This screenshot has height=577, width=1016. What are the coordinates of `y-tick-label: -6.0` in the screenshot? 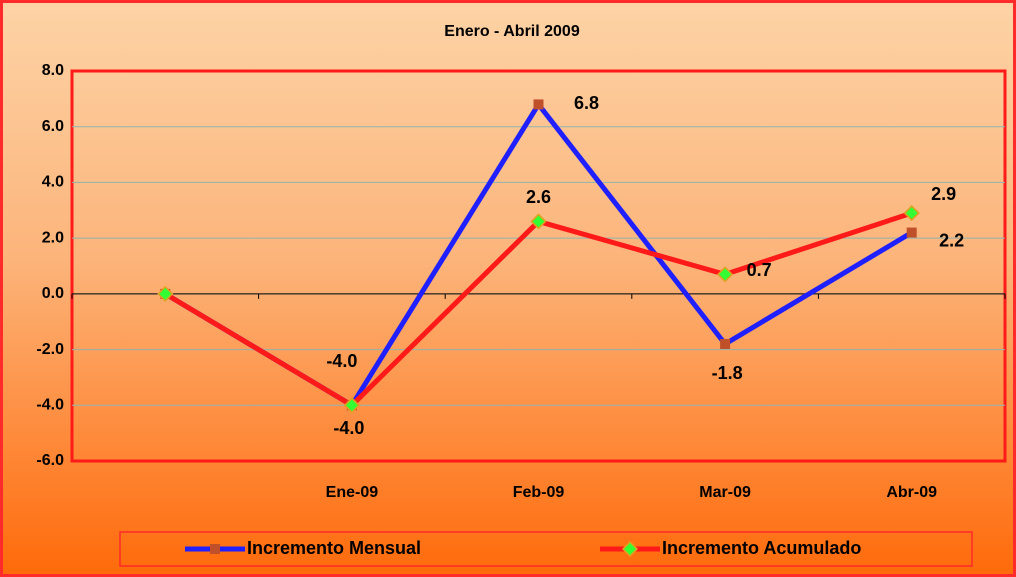 It's located at (50, 460).